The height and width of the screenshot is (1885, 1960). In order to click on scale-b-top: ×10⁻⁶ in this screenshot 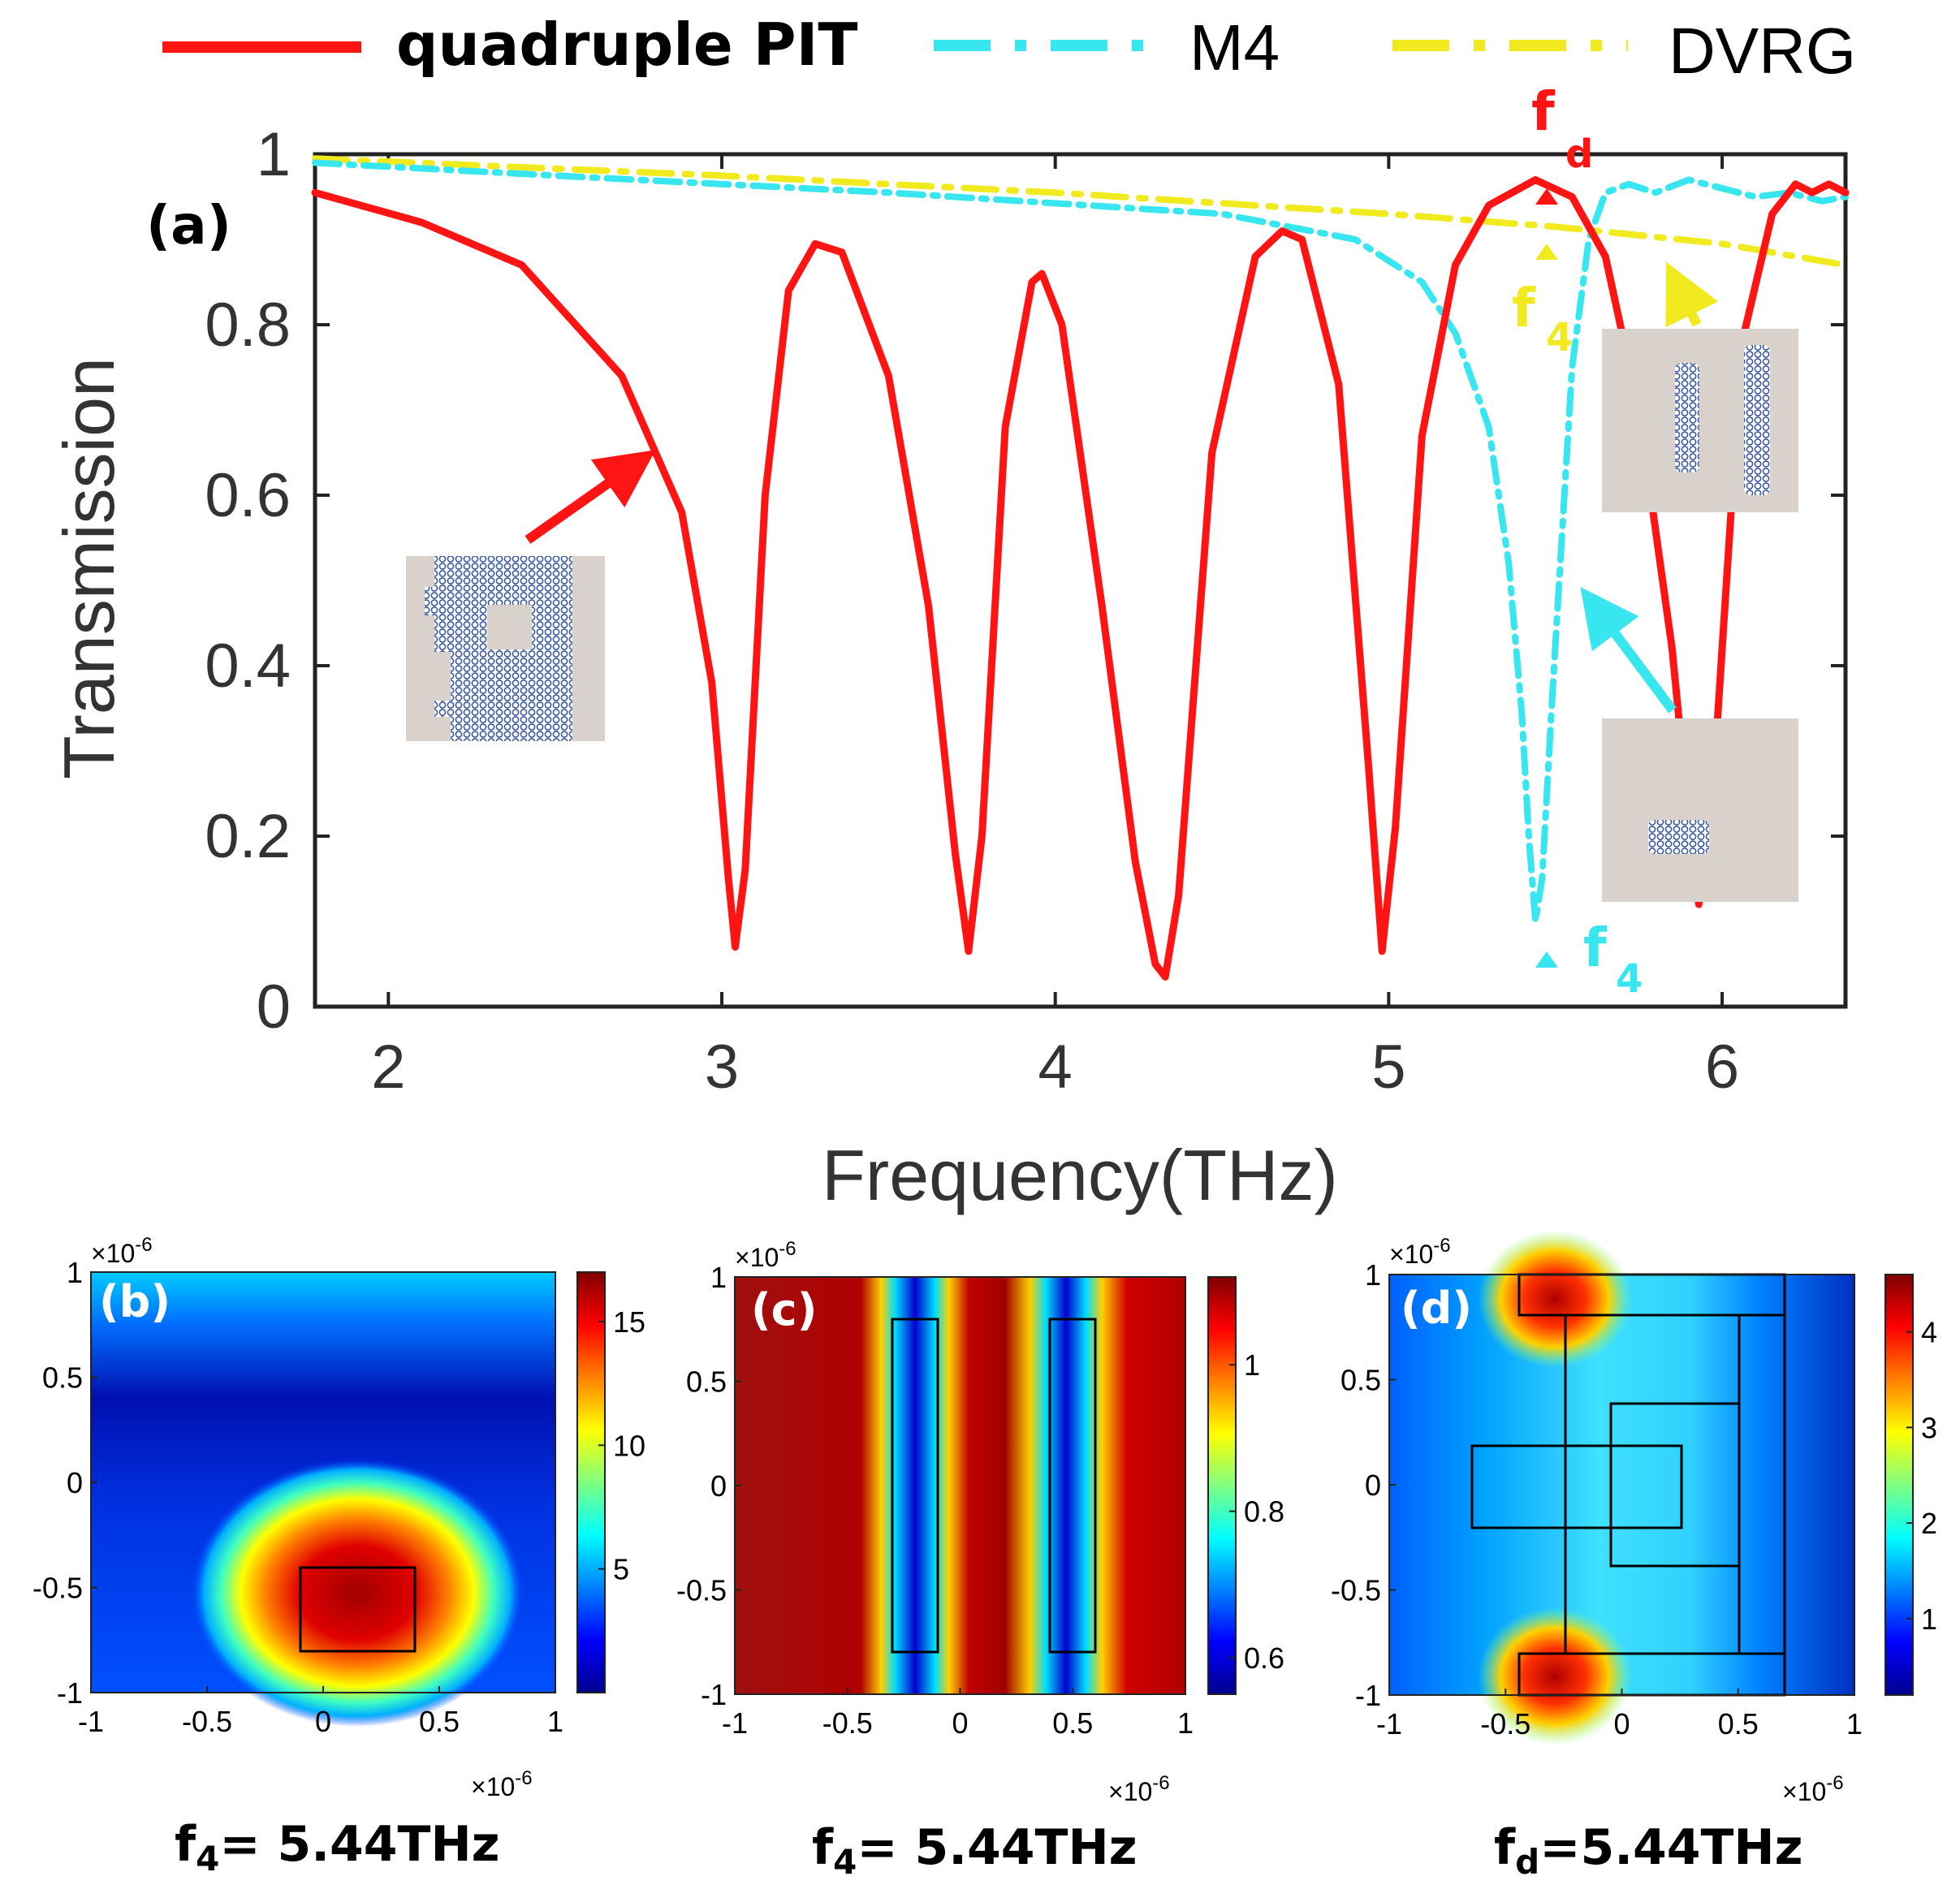, I will do `click(122, 1251)`.